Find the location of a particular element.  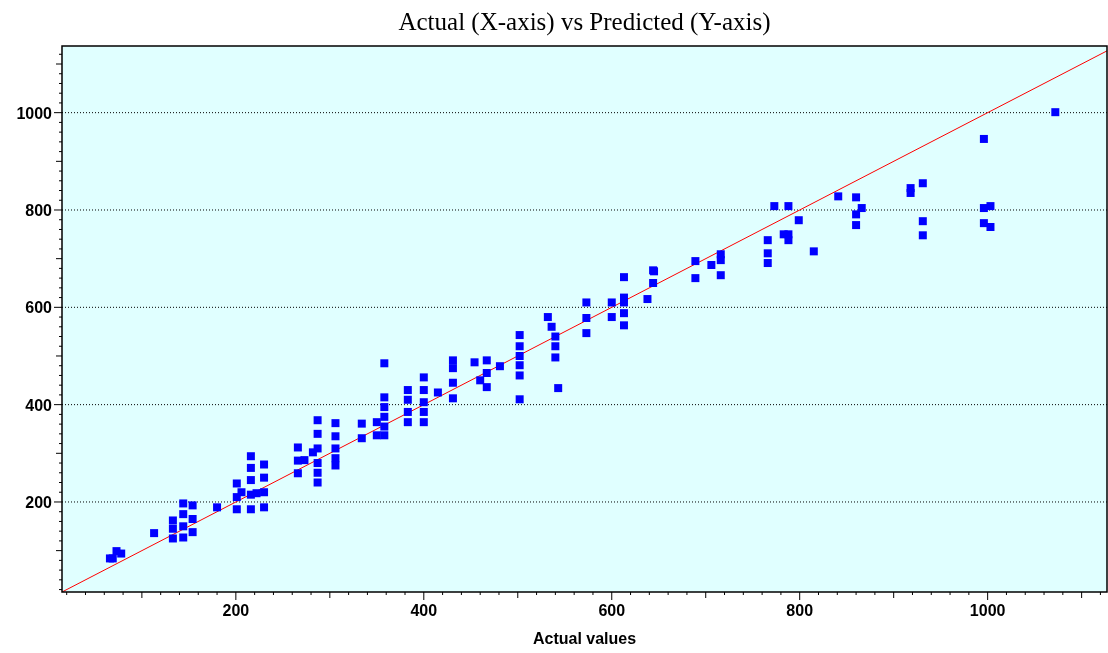

y-tick-label: 400 is located at coordinates (39, 405).